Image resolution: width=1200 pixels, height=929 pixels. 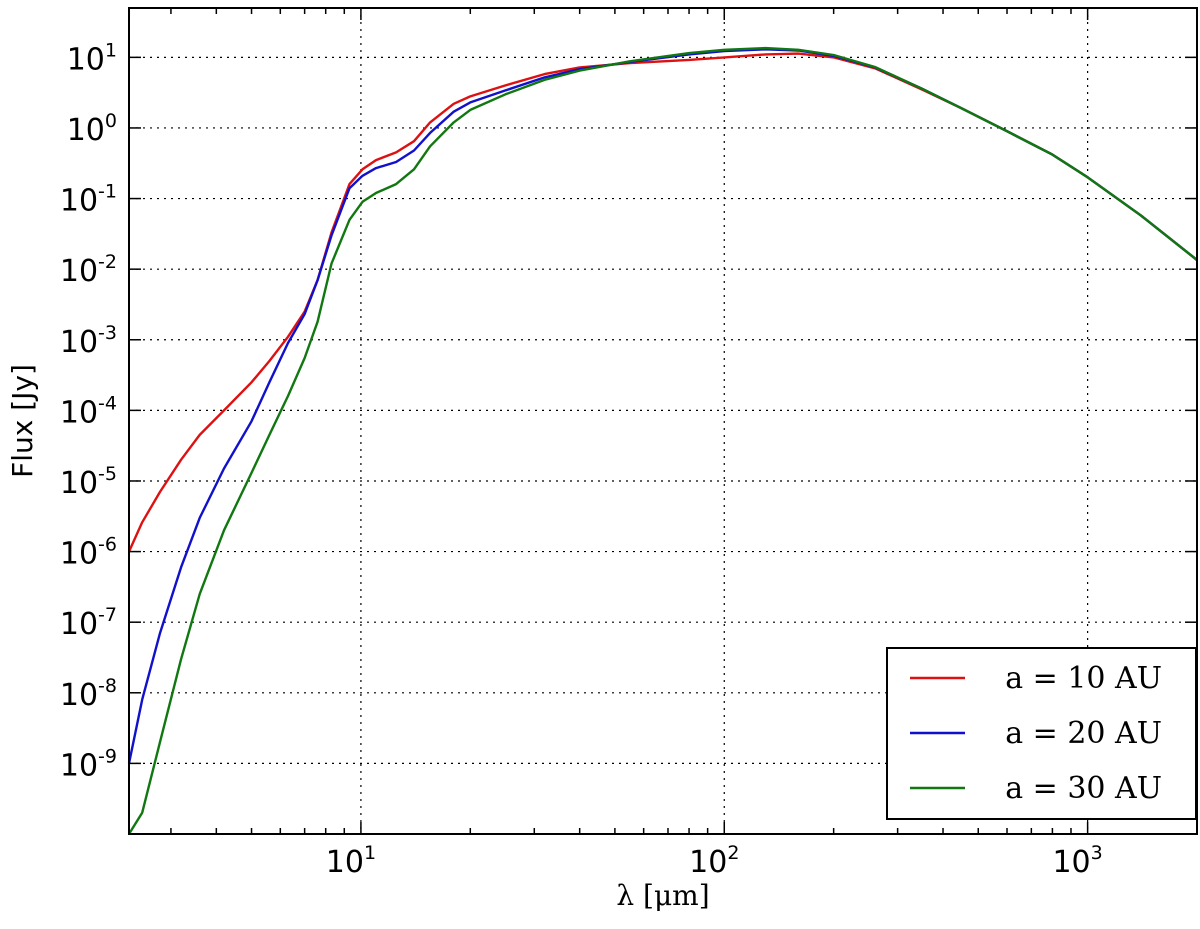 What do you see at coordinates (88, 270) in the screenshot?
I see `y-tick-label: 10⁻²` at bounding box center [88, 270].